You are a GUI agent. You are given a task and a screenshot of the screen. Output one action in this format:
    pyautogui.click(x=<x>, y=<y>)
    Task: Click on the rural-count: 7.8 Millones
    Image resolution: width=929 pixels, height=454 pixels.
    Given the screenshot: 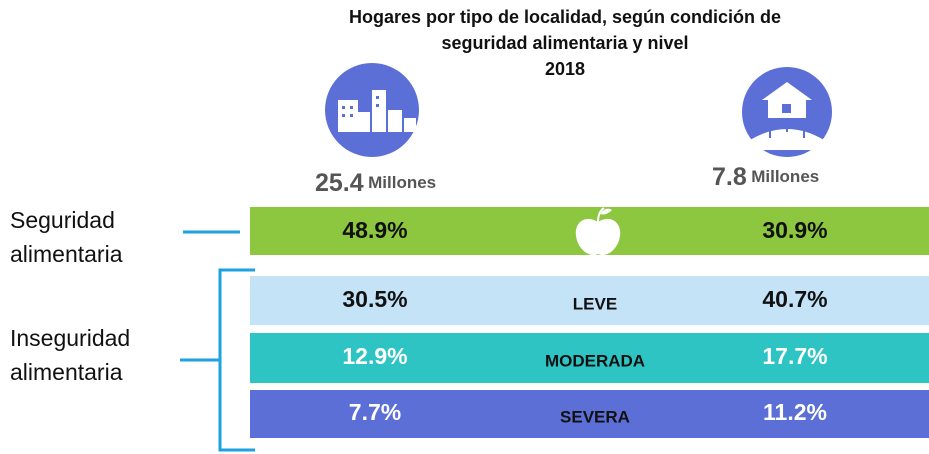 What is the action you would take?
    pyautogui.click(x=765, y=177)
    